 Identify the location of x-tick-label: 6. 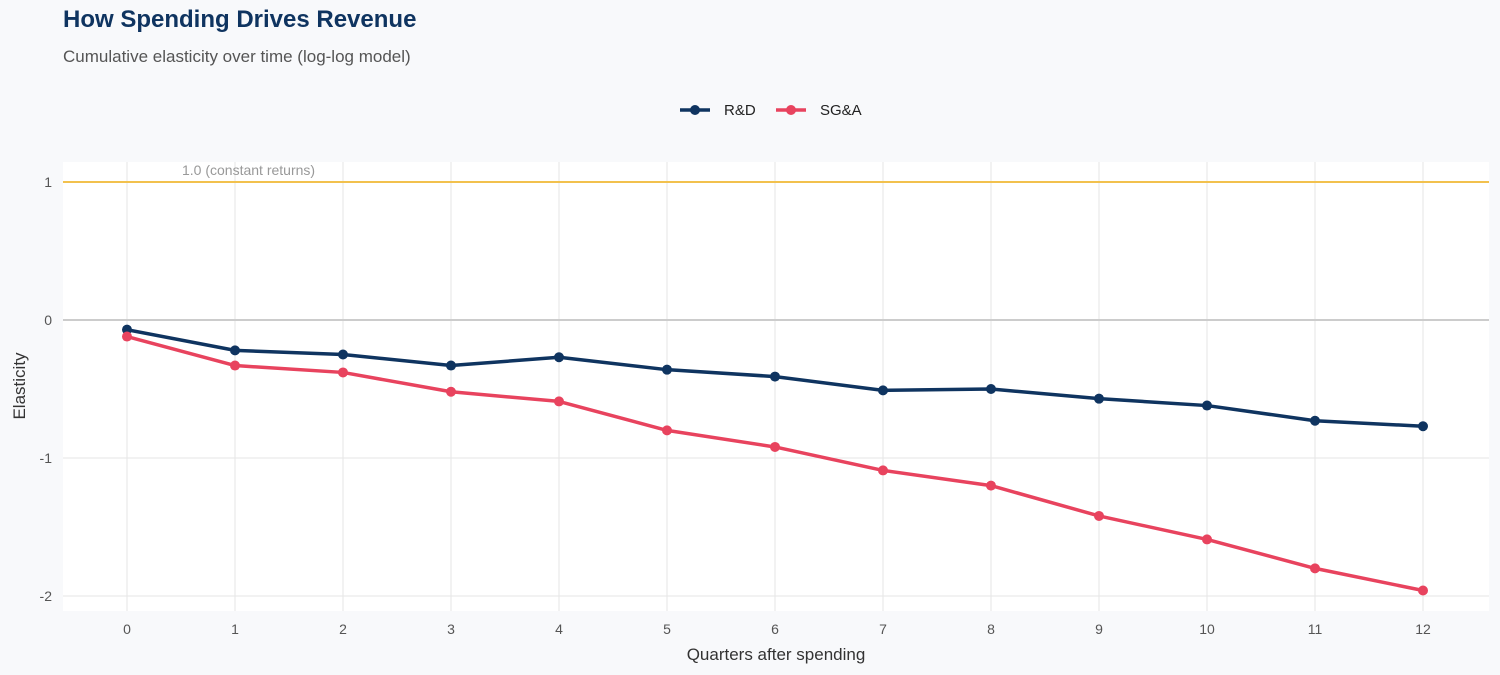
(775, 629).